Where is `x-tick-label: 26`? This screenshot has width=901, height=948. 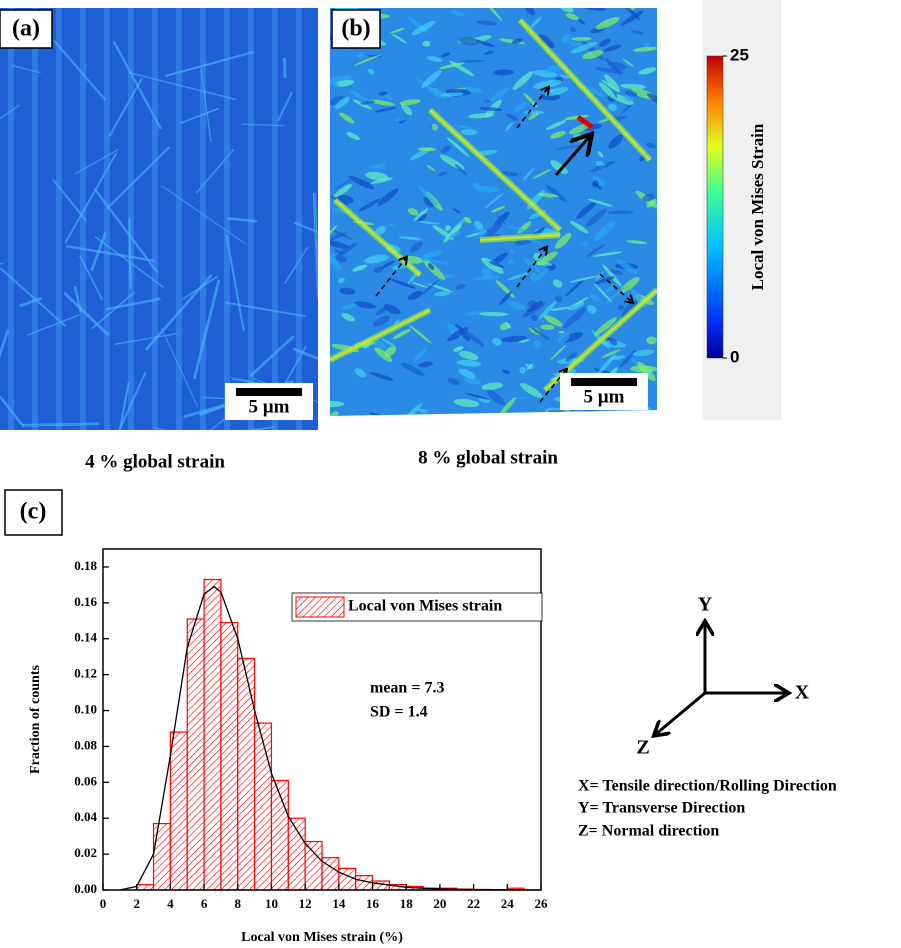
x-tick-label: 26 is located at coordinates (542, 903).